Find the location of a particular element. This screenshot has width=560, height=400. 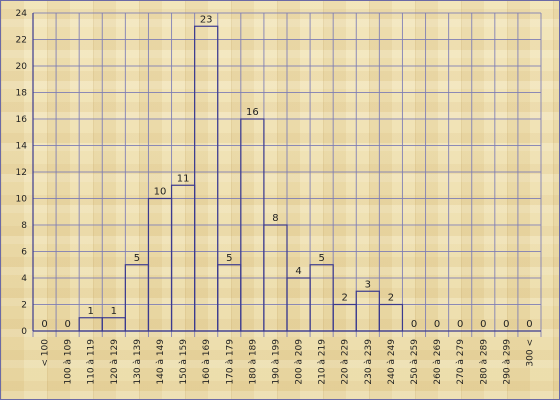

data-label: 4 is located at coordinates (298, 271).